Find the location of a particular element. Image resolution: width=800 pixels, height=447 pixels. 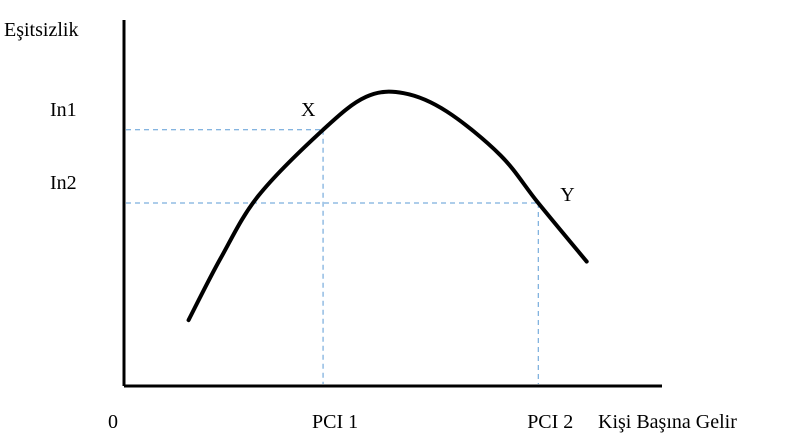

x-tick-label-1: PCI 1 is located at coordinates (335, 422).